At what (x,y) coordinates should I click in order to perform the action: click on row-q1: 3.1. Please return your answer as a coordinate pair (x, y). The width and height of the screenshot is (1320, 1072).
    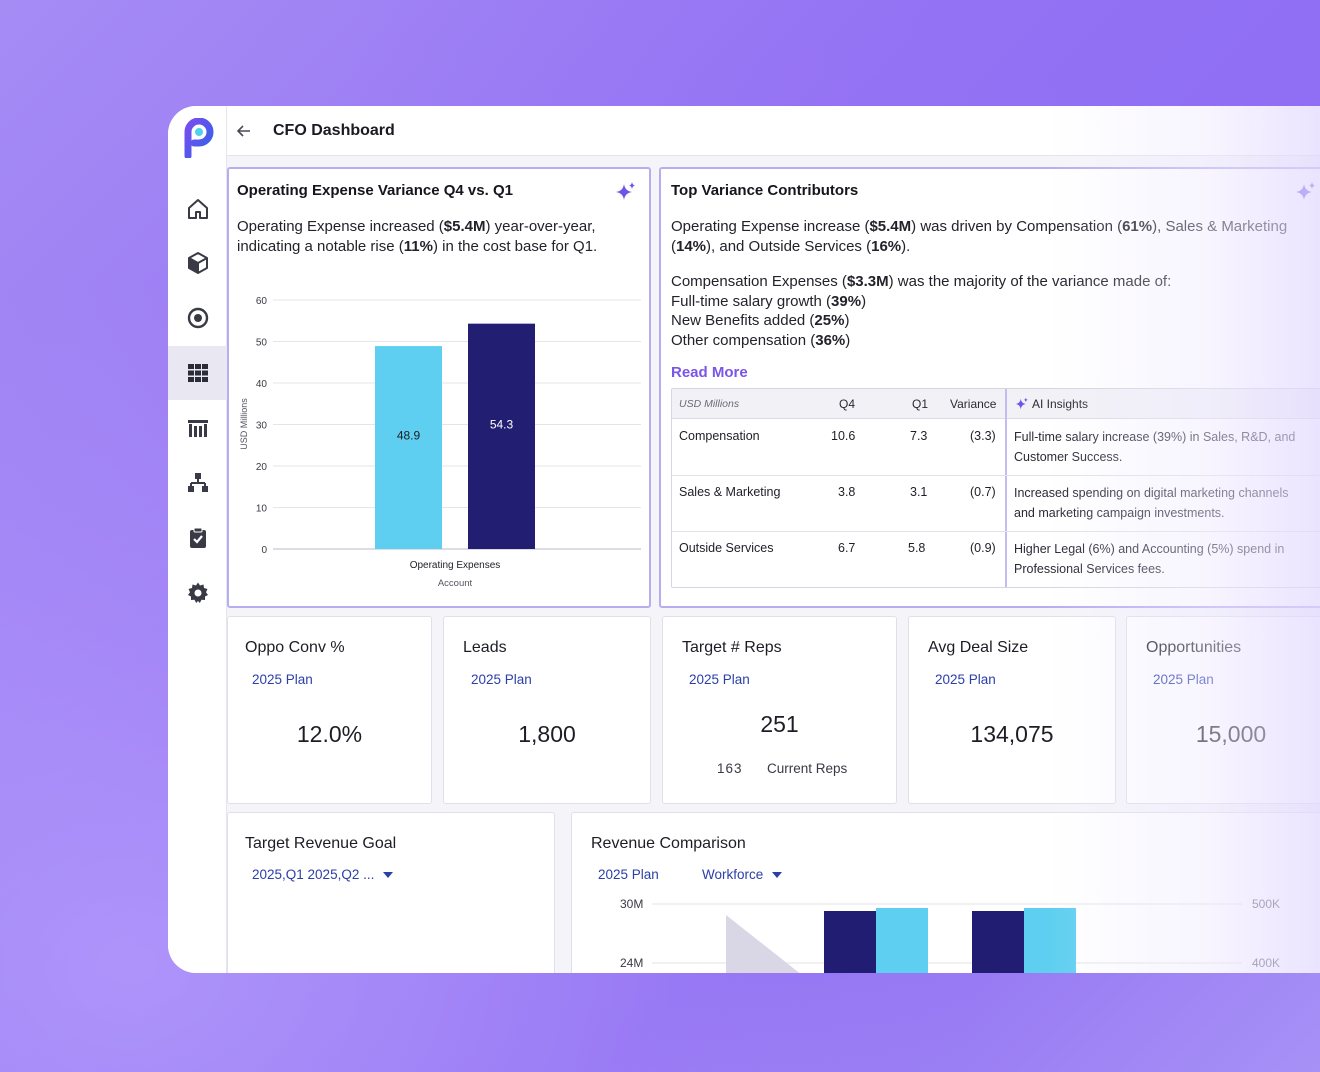
    Looking at the image, I should click on (919, 492).